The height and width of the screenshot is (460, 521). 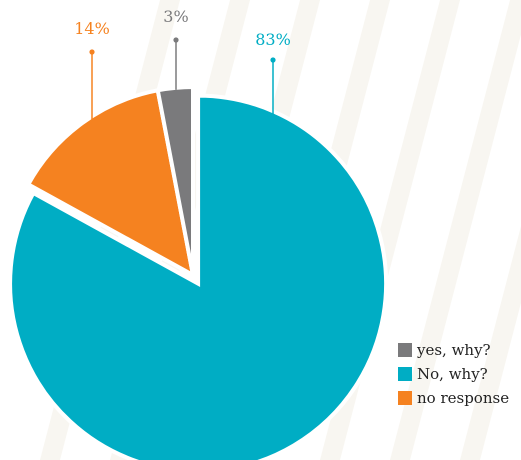 What do you see at coordinates (273, 39) in the screenshot?
I see `value-label: 83%` at bounding box center [273, 39].